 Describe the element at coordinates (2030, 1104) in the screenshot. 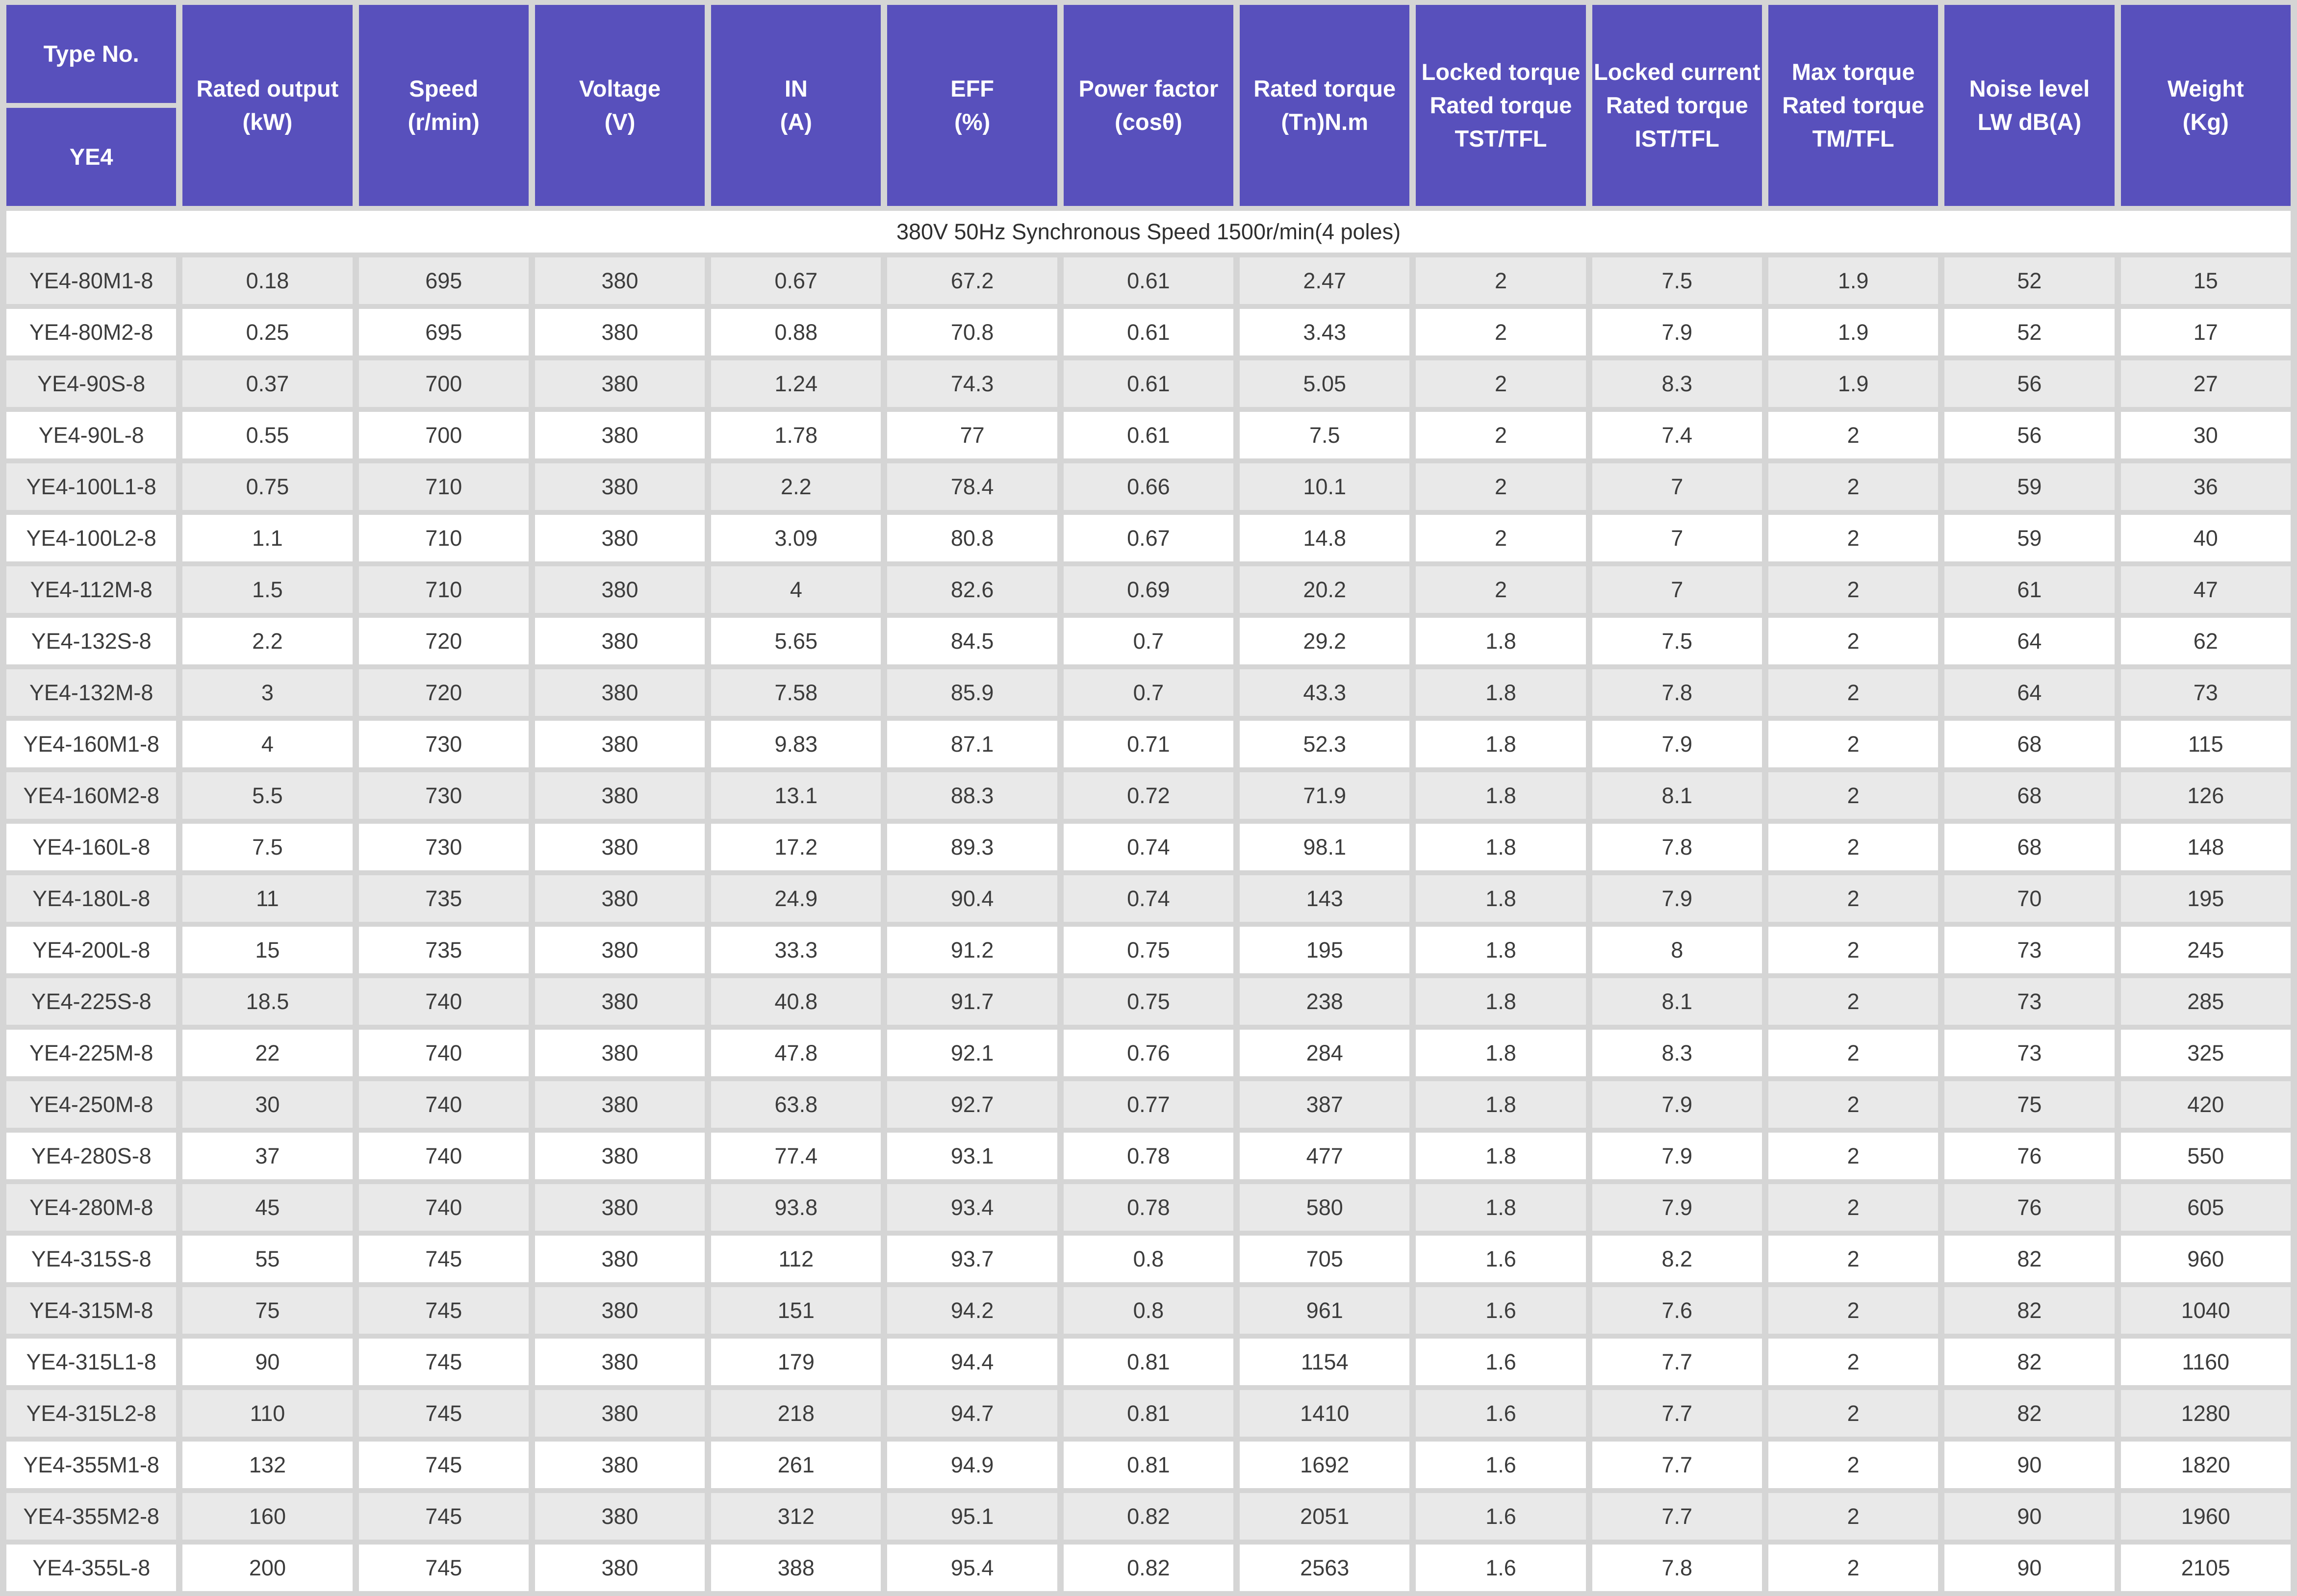

I see `data-cell: 75` at that location.